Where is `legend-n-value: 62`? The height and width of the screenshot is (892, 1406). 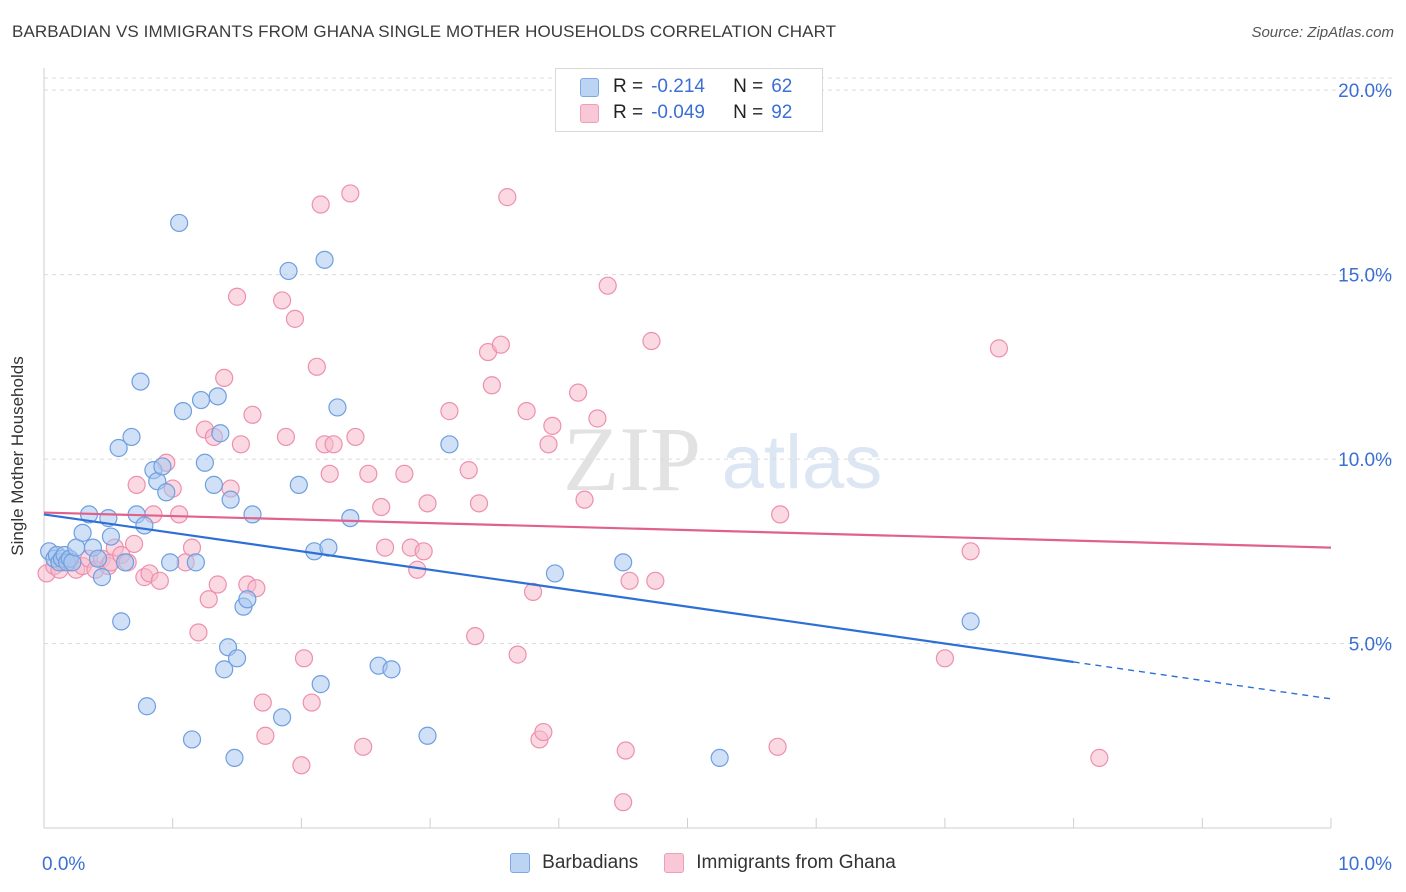
legend-n-value: 62 is located at coordinates (782, 86).